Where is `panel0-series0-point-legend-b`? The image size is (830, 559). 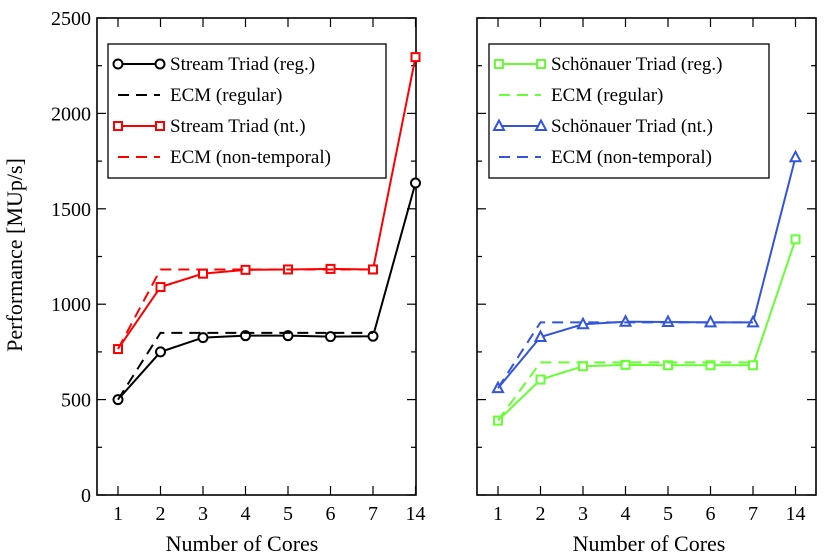 panel0-series0-point-legend-b is located at coordinates (160, 64).